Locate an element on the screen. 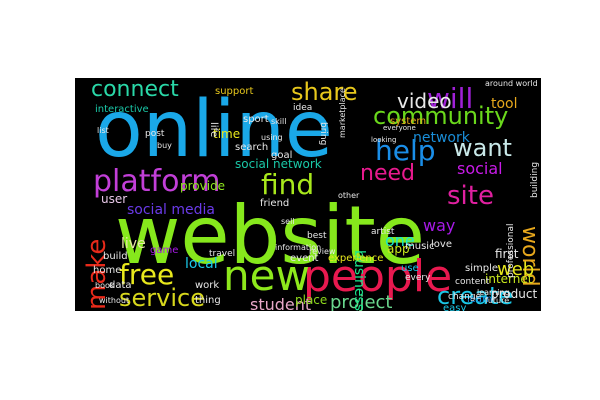 Image resolution: width=600 pixels, height=400 pixels. cloud-word-system: system is located at coordinates (408, 121).